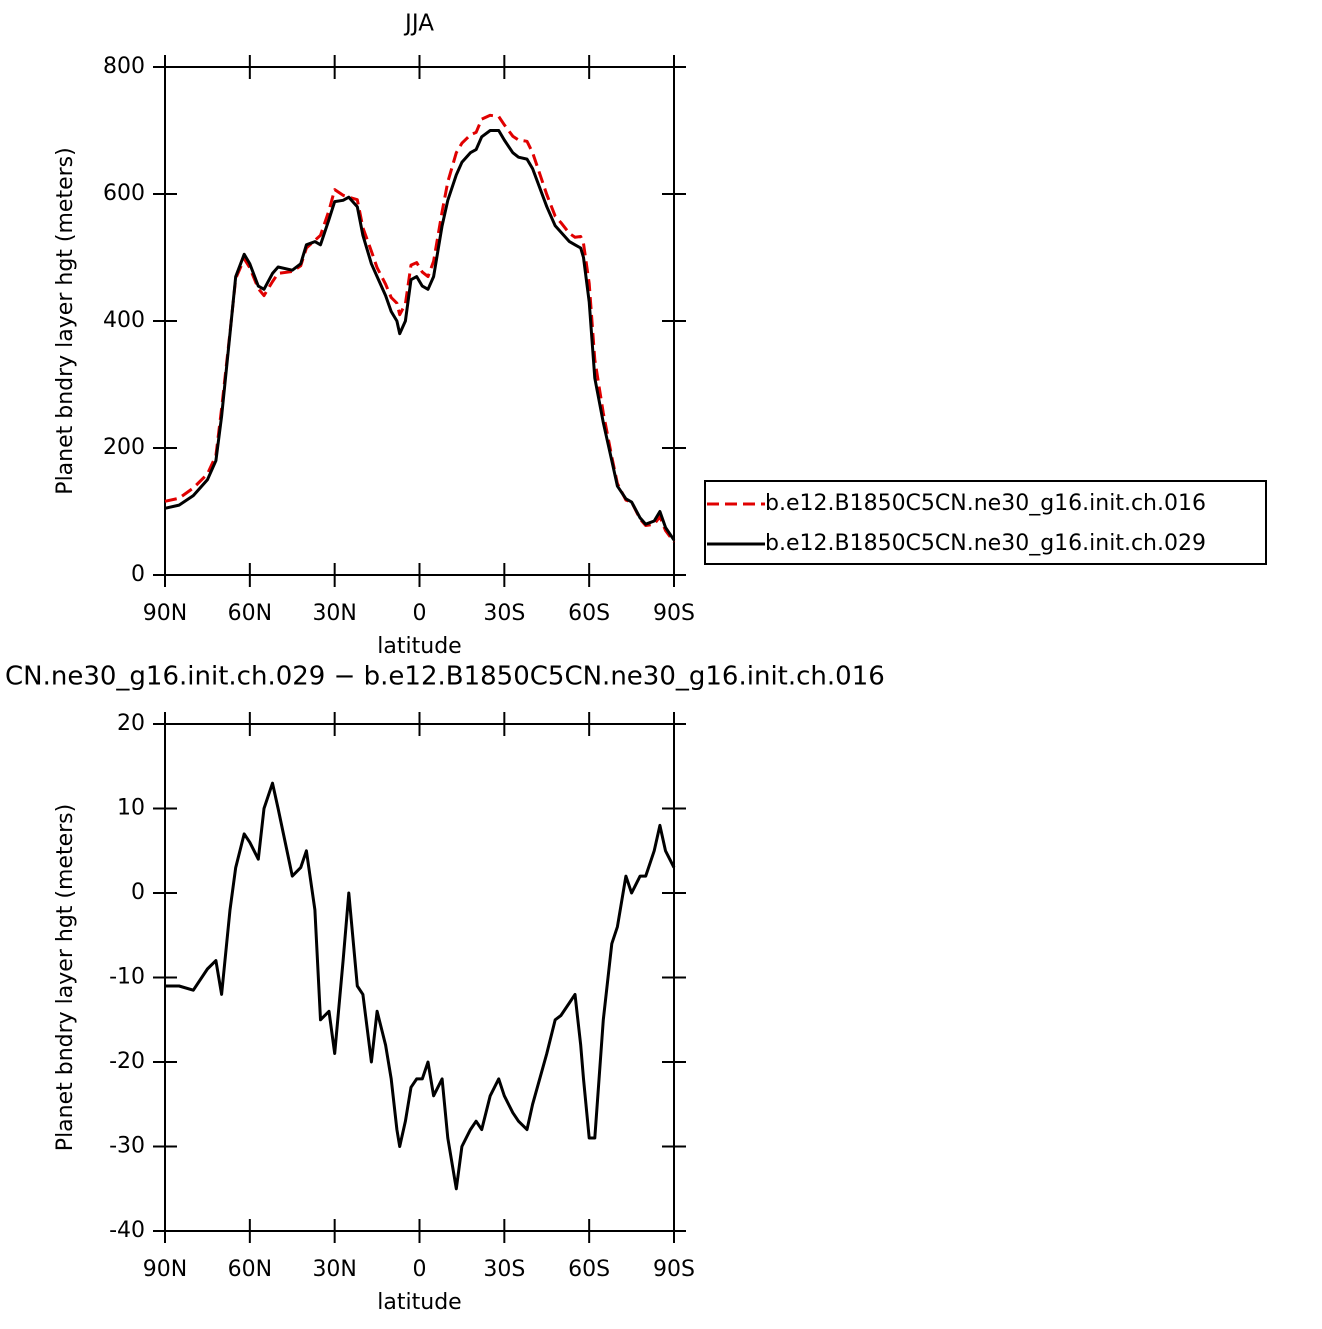  I want to click on legend-box, so click(985, 522).